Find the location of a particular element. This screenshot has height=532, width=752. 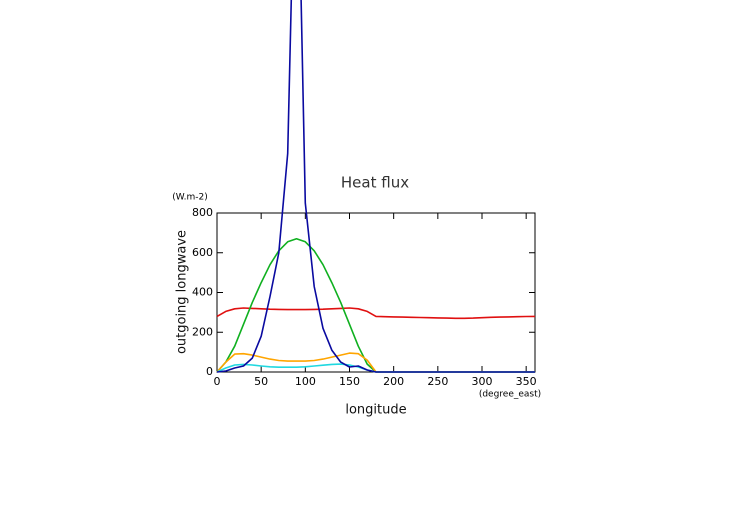

x-tick-label: 250 is located at coordinates (437, 381).